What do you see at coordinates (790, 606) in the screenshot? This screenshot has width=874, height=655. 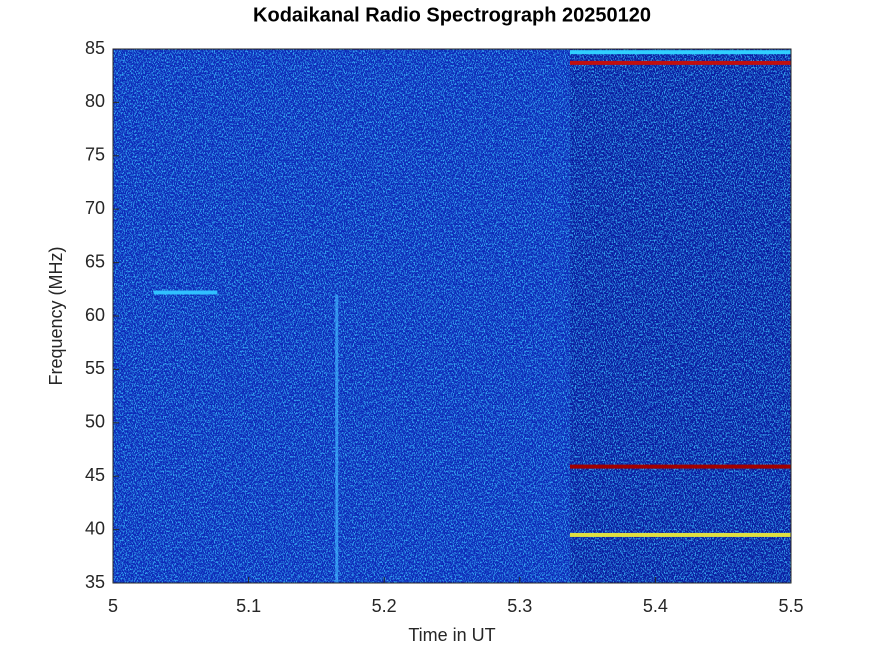 I see `x-tick-label: 5.5` at bounding box center [790, 606].